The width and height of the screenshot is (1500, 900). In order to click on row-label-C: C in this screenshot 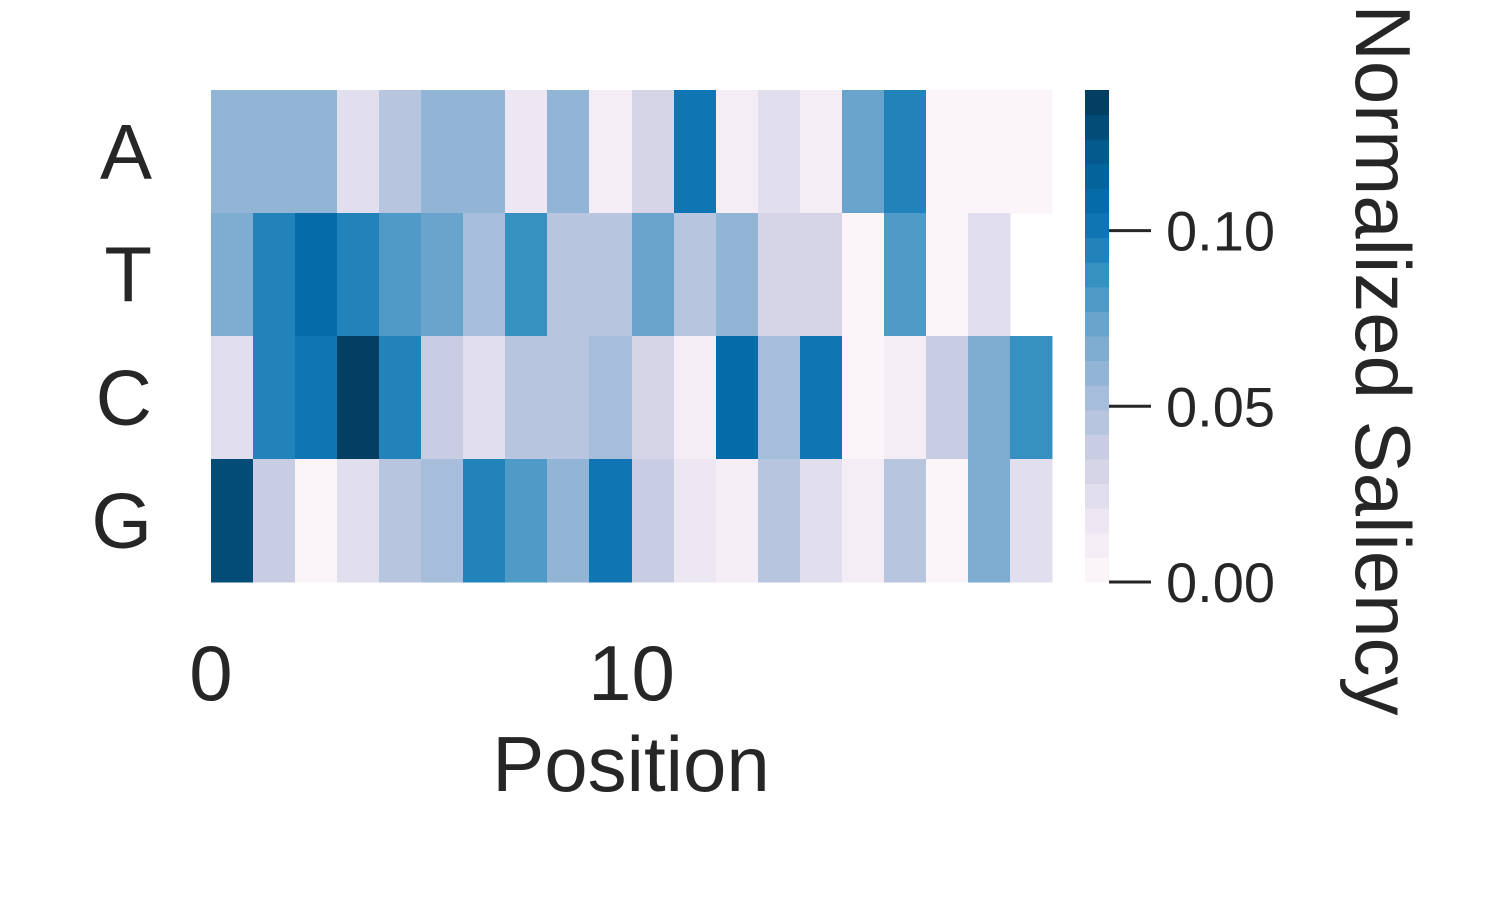, I will do `click(124, 398)`.